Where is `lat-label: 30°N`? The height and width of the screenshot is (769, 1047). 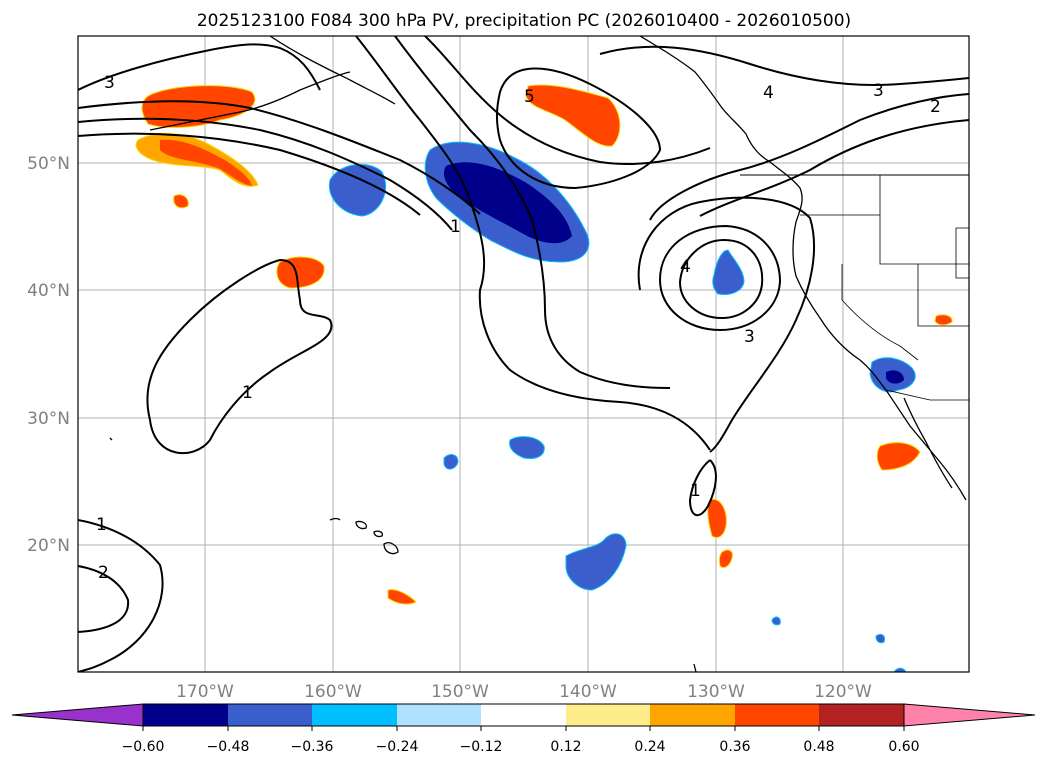 lat-label: 30°N is located at coordinates (48, 419).